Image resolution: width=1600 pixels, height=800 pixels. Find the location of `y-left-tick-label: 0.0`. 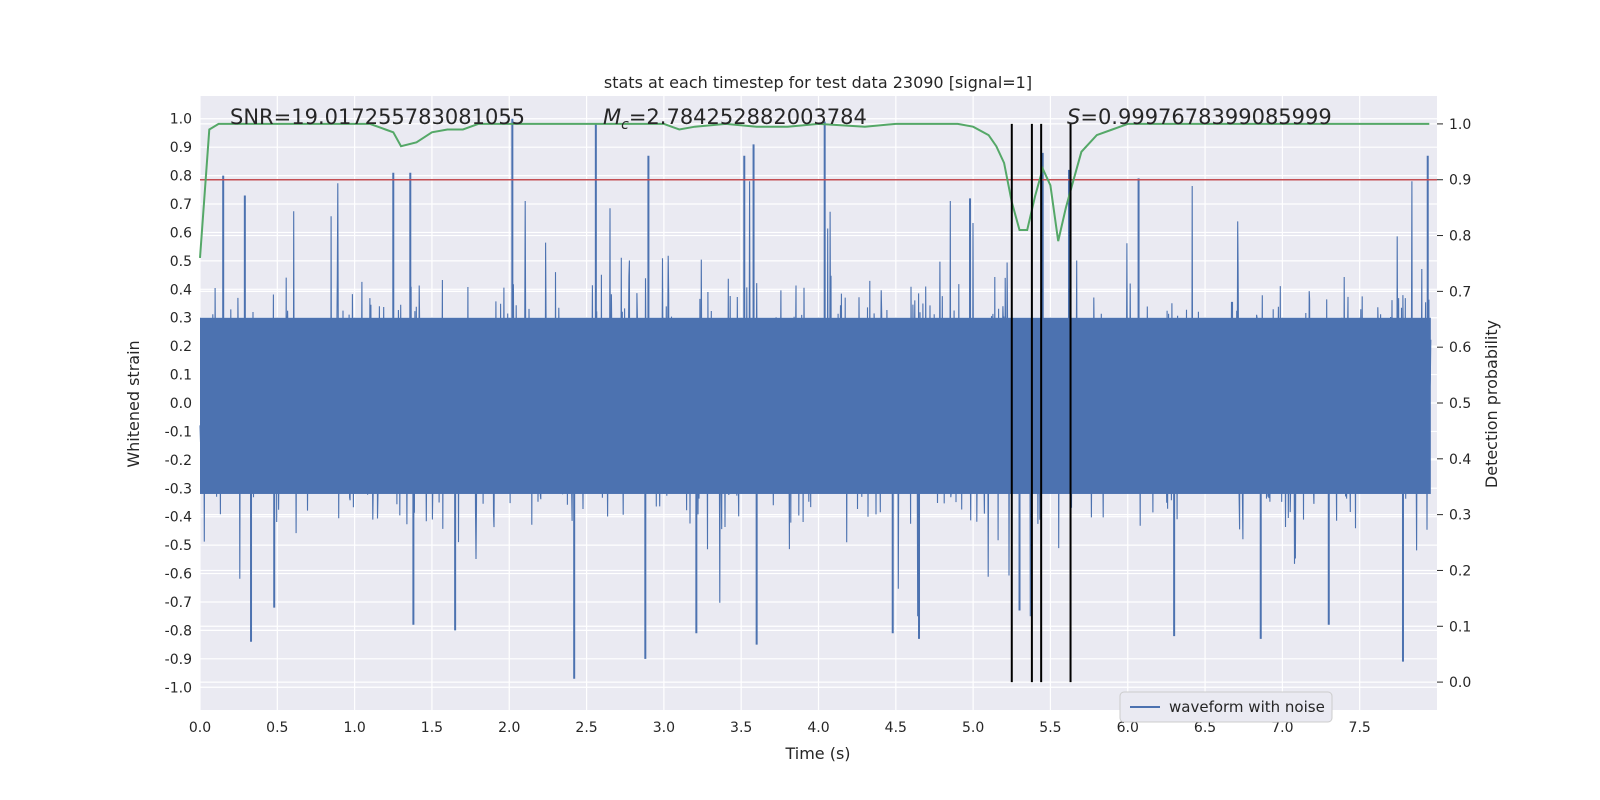

y-left-tick-label: 0.0 is located at coordinates (181, 404).